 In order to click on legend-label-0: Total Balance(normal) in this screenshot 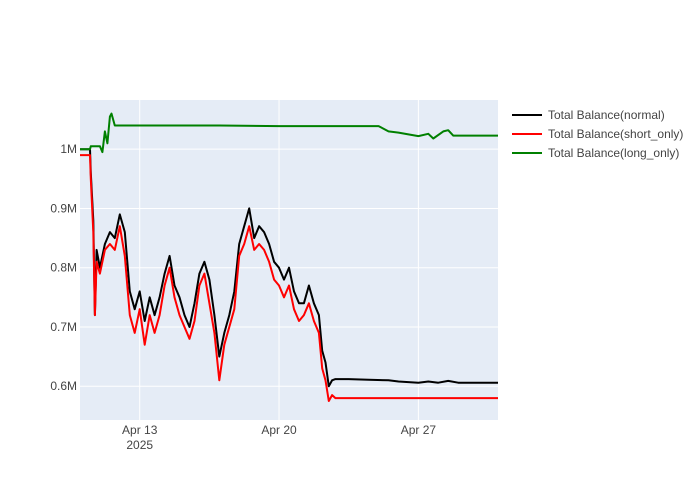, I will do `click(606, 115)`.